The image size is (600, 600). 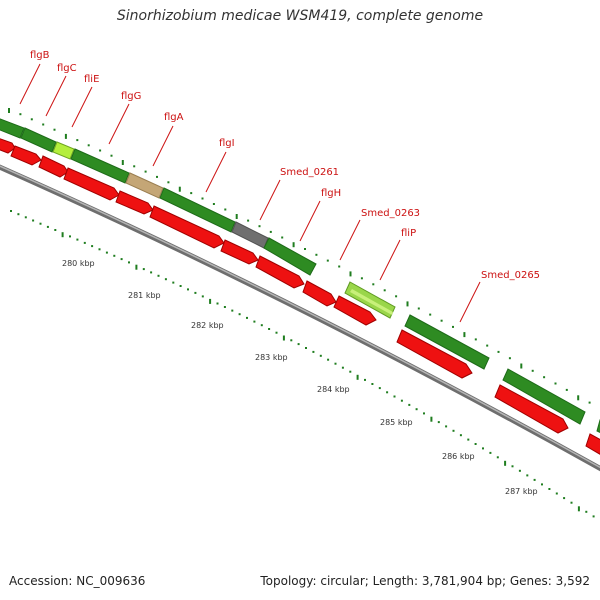 What do you see at coordinates (144, 185) in the screenshot?
I see `gene-flgA-block` at bounding box center [144, 185].